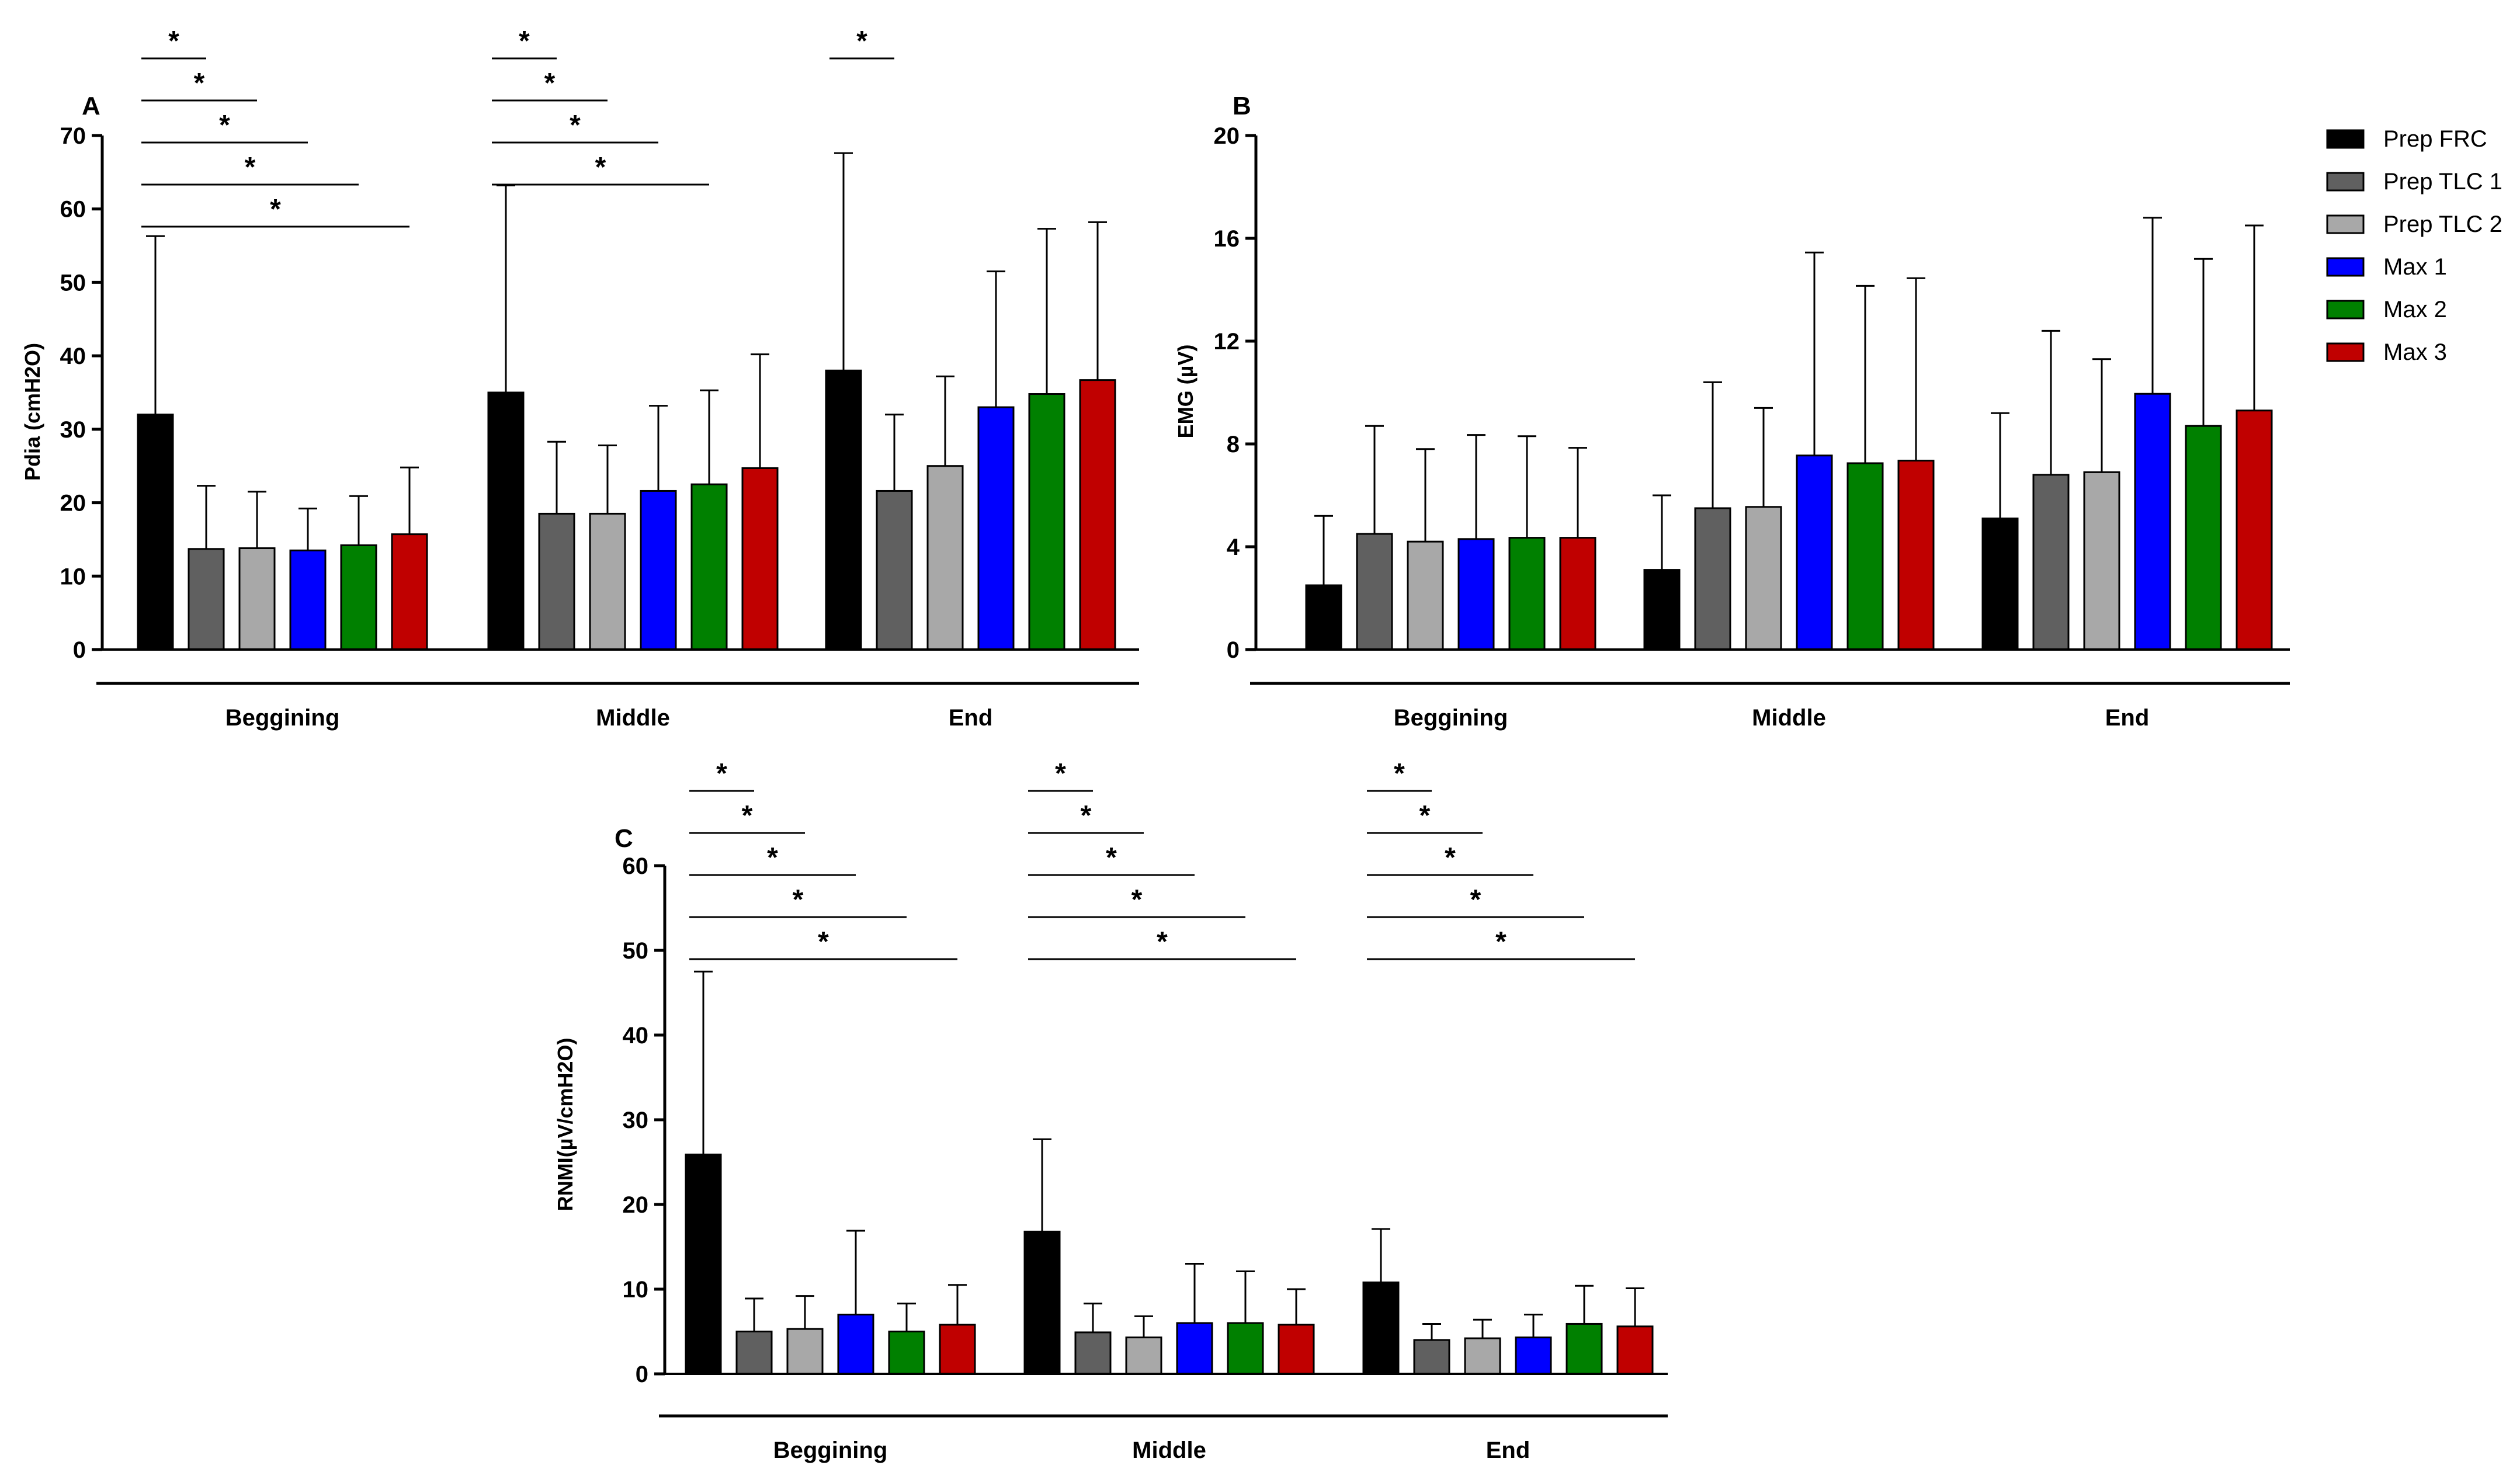  Describe the element at coordinates (1712, 579) in the screenshot. I see `panel-b-bar-prep-tlc-1-middle` at that location.